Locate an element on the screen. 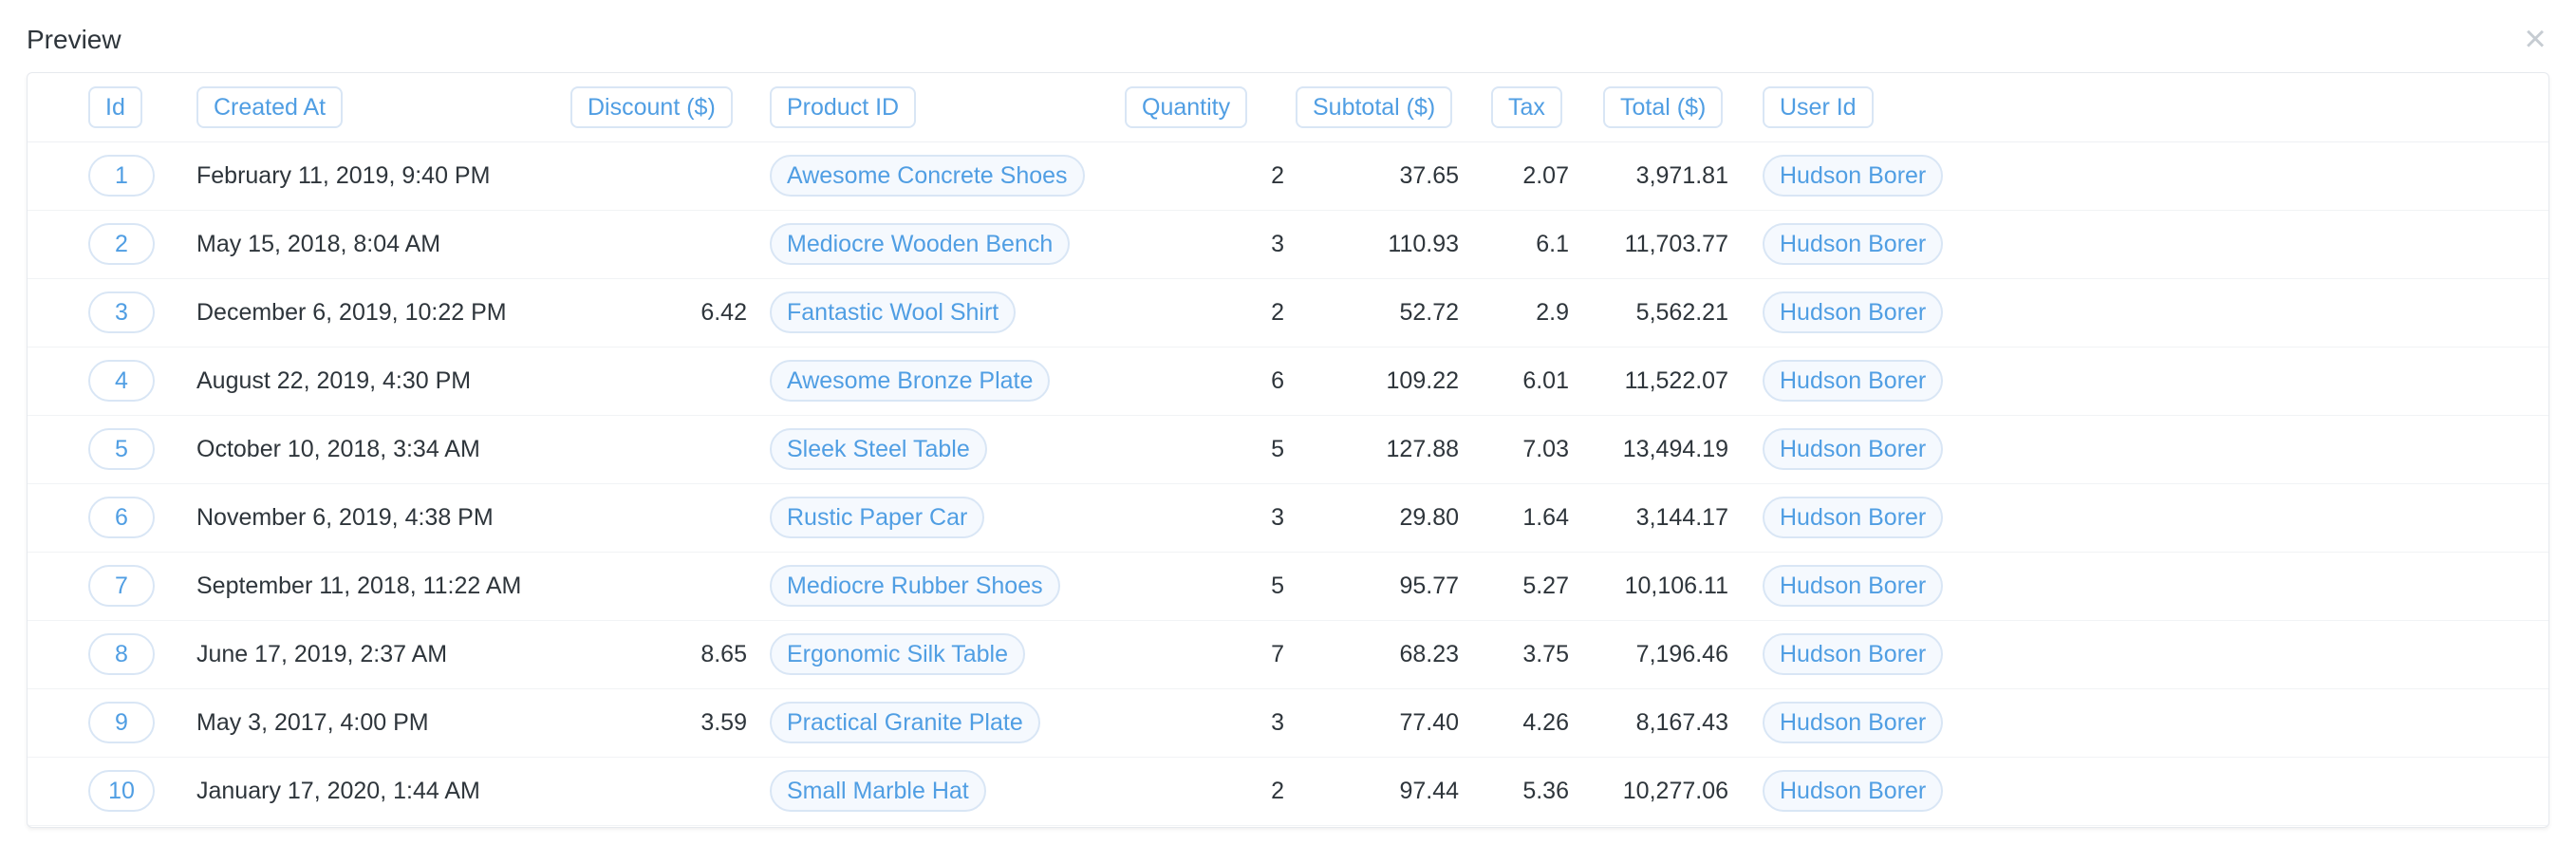 This screenshot has height=845, width=2576. discount-value: 8.65 is located at coordinates (723, 653).